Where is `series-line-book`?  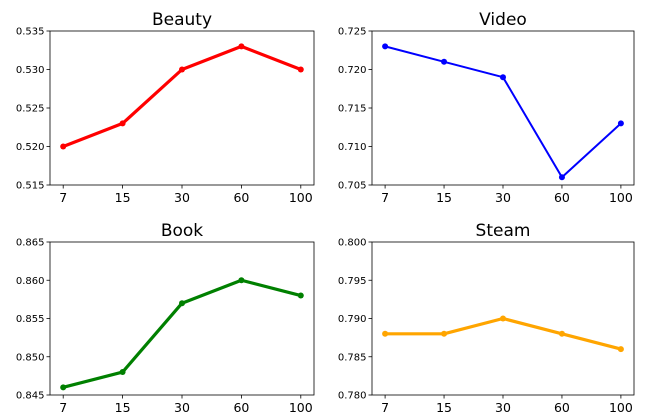
series-line-book is located at coordinates (182, 333).